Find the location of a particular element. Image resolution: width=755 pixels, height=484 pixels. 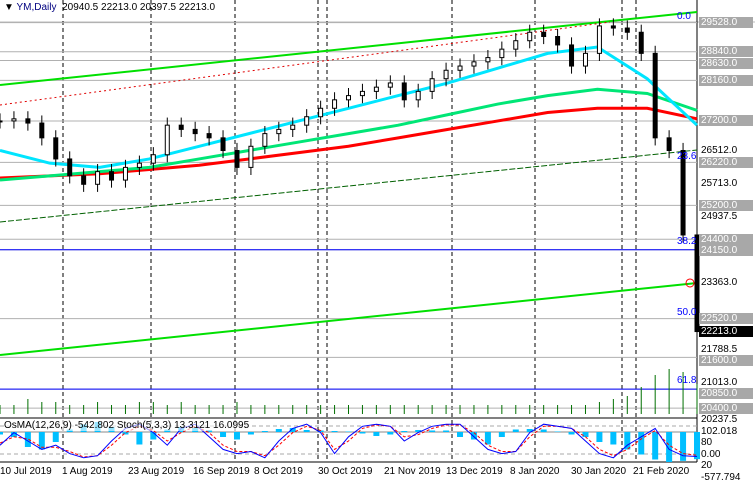

level-label: 25200.0 is located at coordinates (726, 205).